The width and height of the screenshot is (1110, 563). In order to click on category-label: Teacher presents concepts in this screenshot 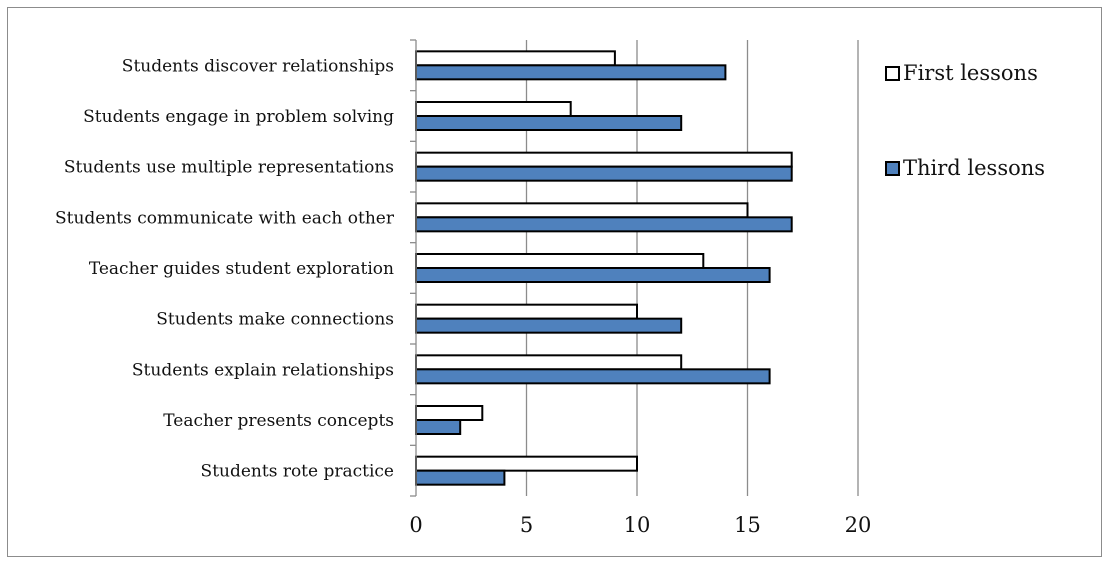, I will do `click(278, 421)`.